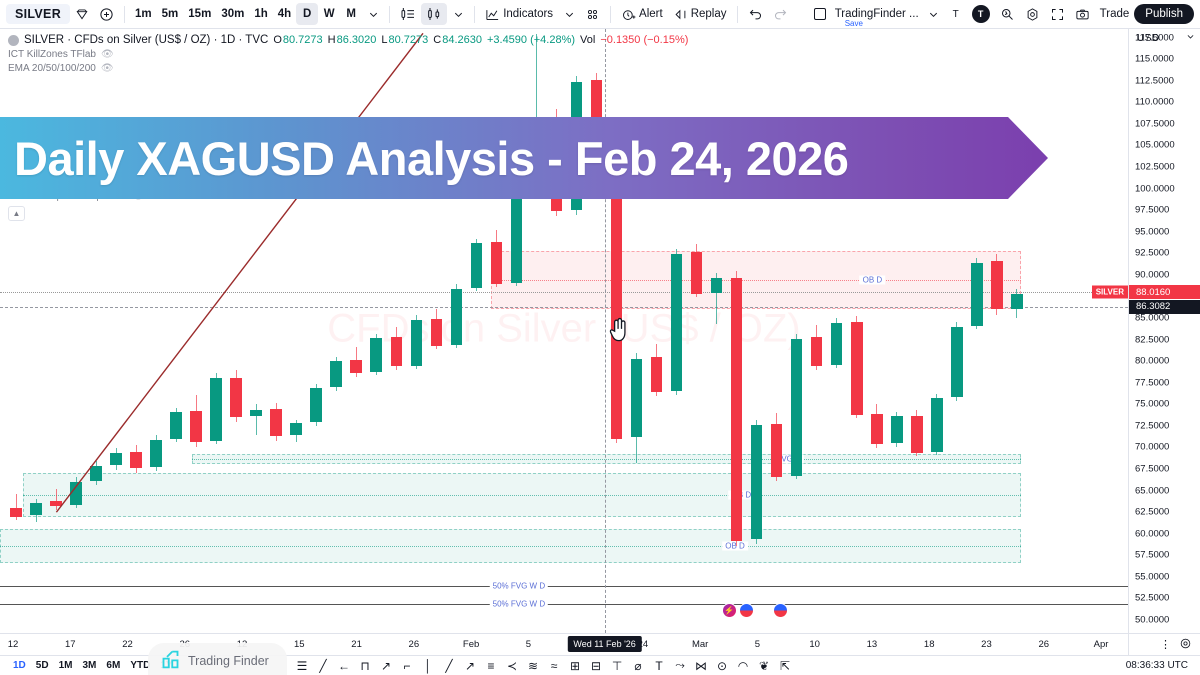 Image resolution: width=1200 pixels, height=675 pixels. What do you see at coordinates (659, 665) in the screenshot?
I see `text-tool-icon: T` at bounding box center [659, 665].